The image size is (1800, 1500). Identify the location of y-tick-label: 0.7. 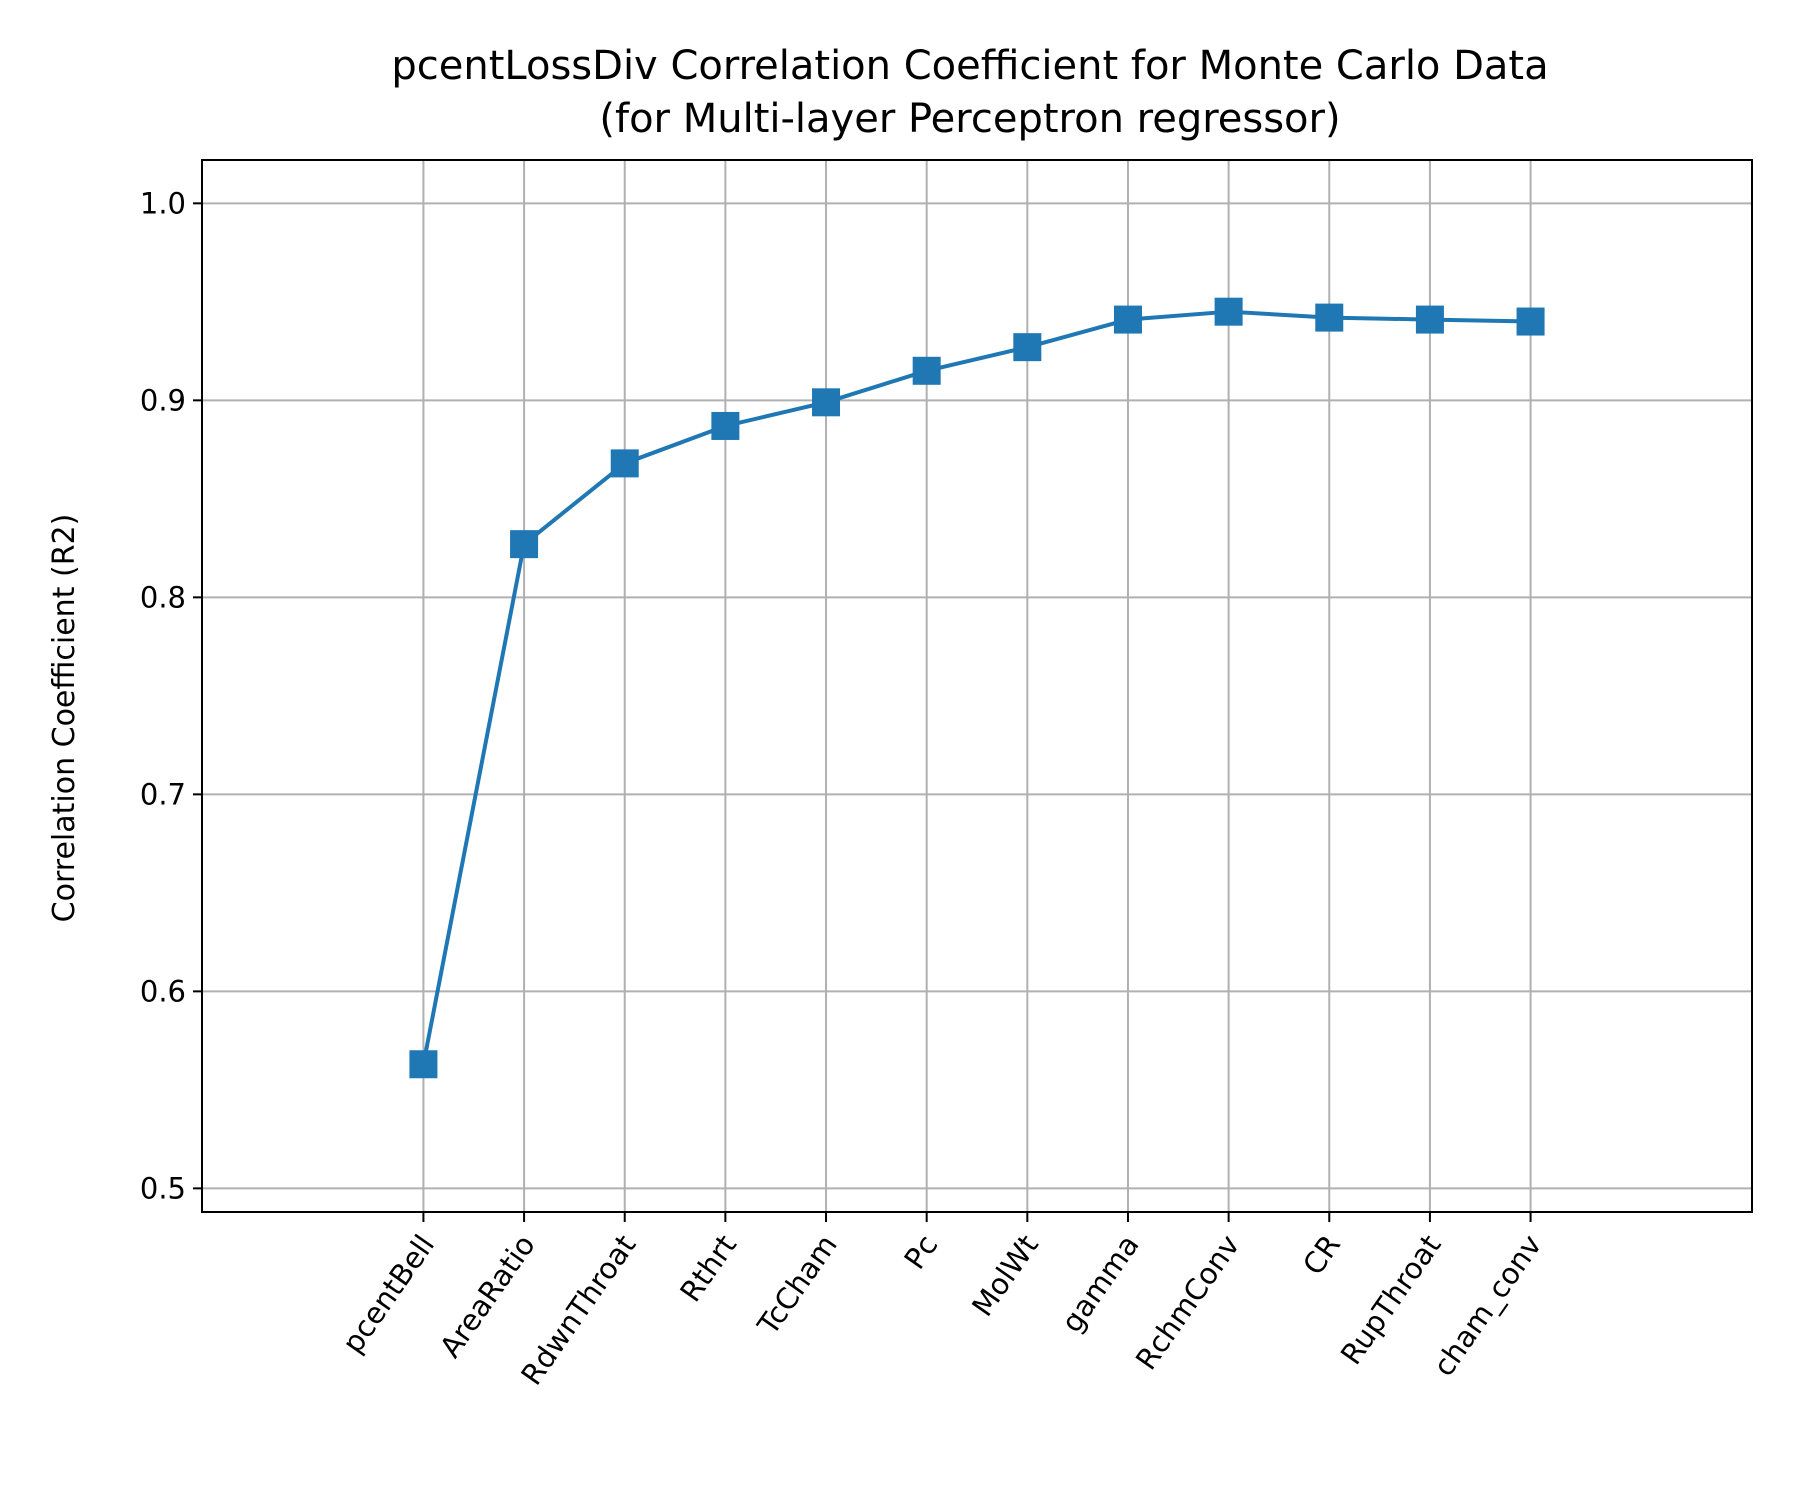
(163, 794).